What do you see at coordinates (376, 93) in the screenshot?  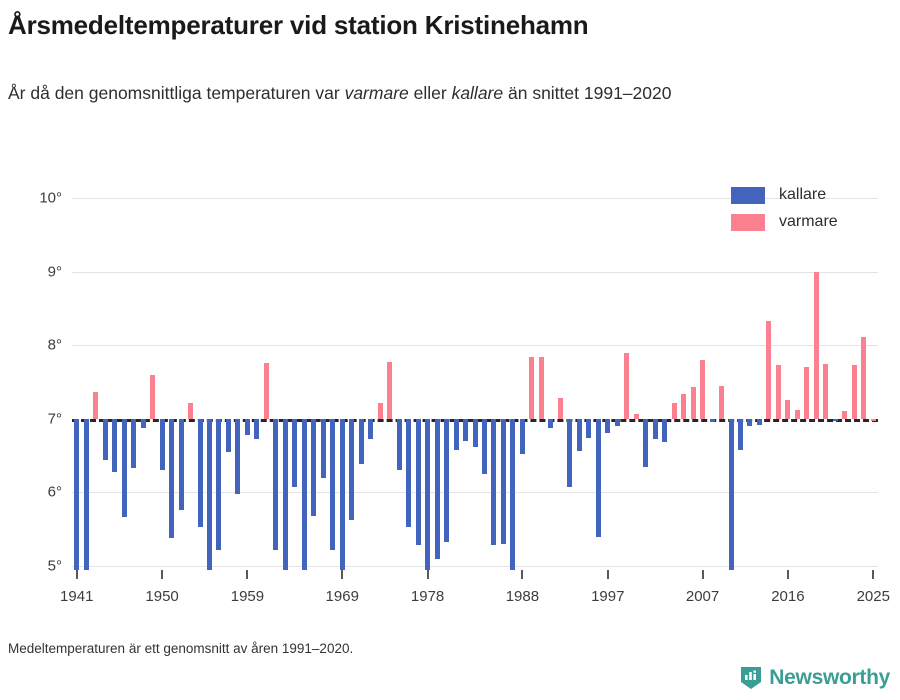 I see `subtitle-emphasis-varmare: varmare` at bounding box center [376, 93].